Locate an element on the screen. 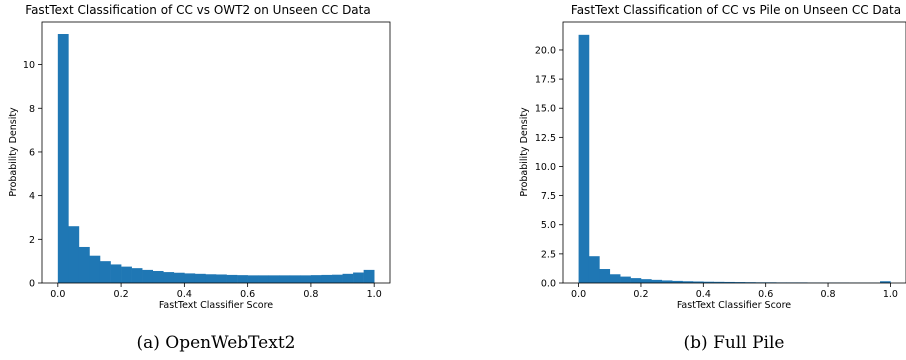 This screenshot has width=906, height=360. y-tick-label: 0.0 is located at coordinates (548, 284).